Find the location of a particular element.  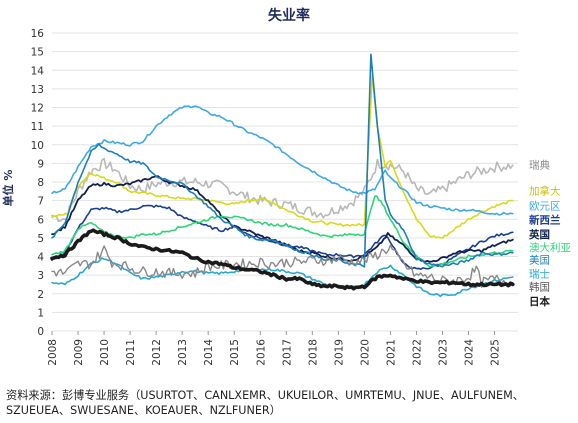

x-tick-label: 2020 is located at coordinates (365, 352).